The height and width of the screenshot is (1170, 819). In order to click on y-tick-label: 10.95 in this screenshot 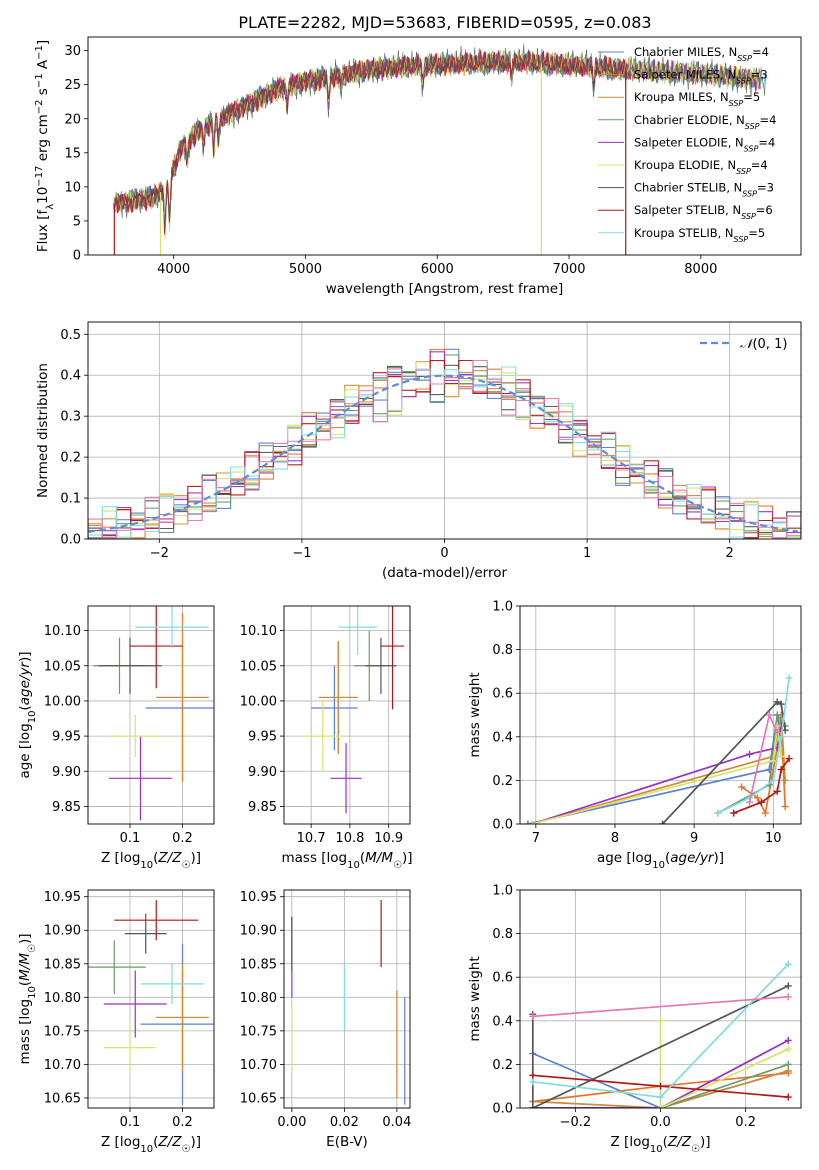, I will do `click(62, 897)`.